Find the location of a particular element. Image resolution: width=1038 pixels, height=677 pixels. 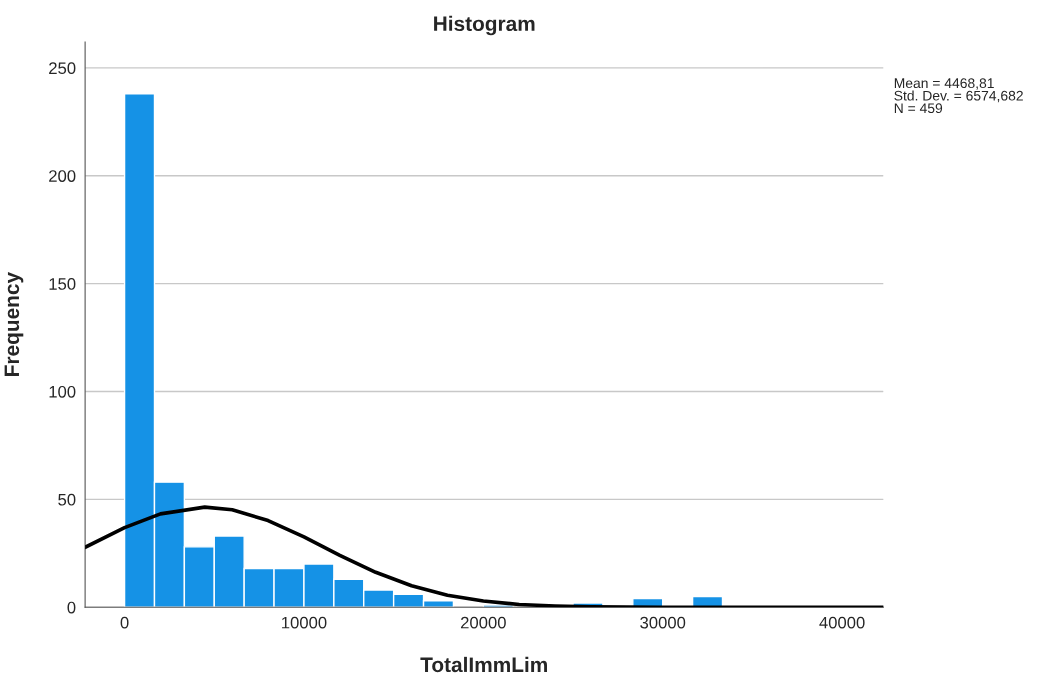

x-tick-label: 20000 is located at coordinates (483, 622).